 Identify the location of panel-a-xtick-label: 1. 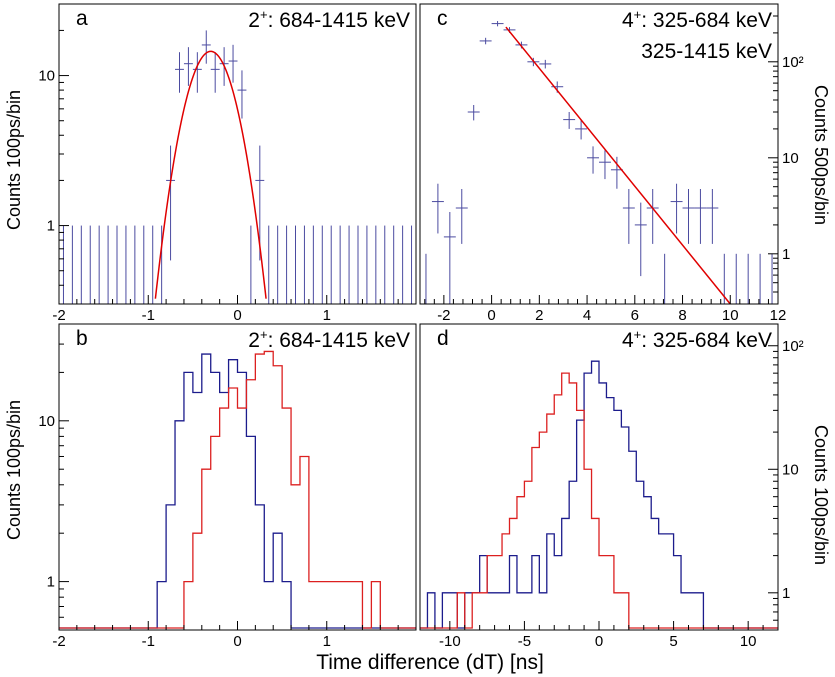
(327, 315).